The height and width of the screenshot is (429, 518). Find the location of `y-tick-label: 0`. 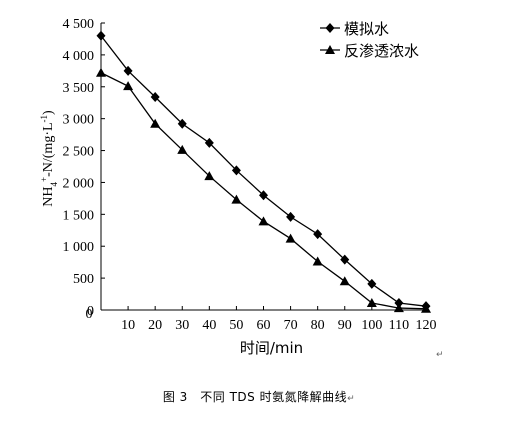

y-tick-label: 0 is located at coordinates (90, 311).